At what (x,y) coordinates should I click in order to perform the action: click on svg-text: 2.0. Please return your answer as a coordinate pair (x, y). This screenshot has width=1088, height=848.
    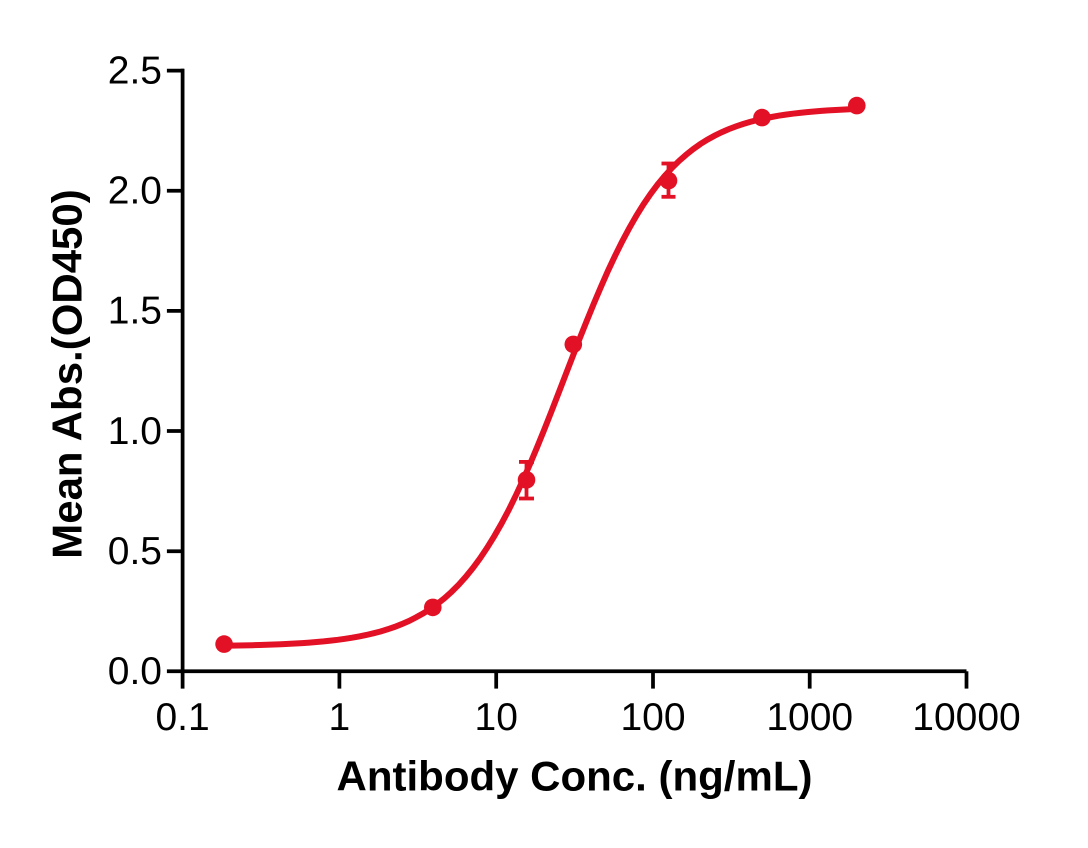
    Looking at the image, I should click on (135, 191).